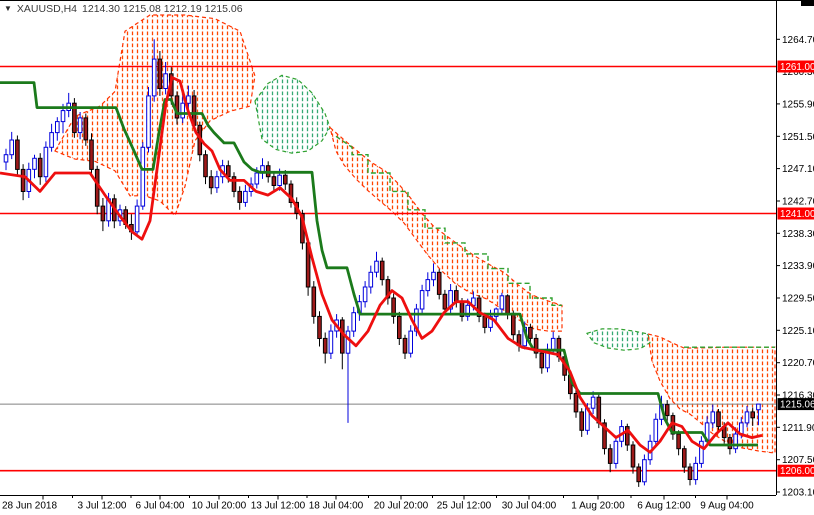 The width and height of the screenshot is (814, 515). I want to click on y-tick-label: 1233.90, so click(798, 266).